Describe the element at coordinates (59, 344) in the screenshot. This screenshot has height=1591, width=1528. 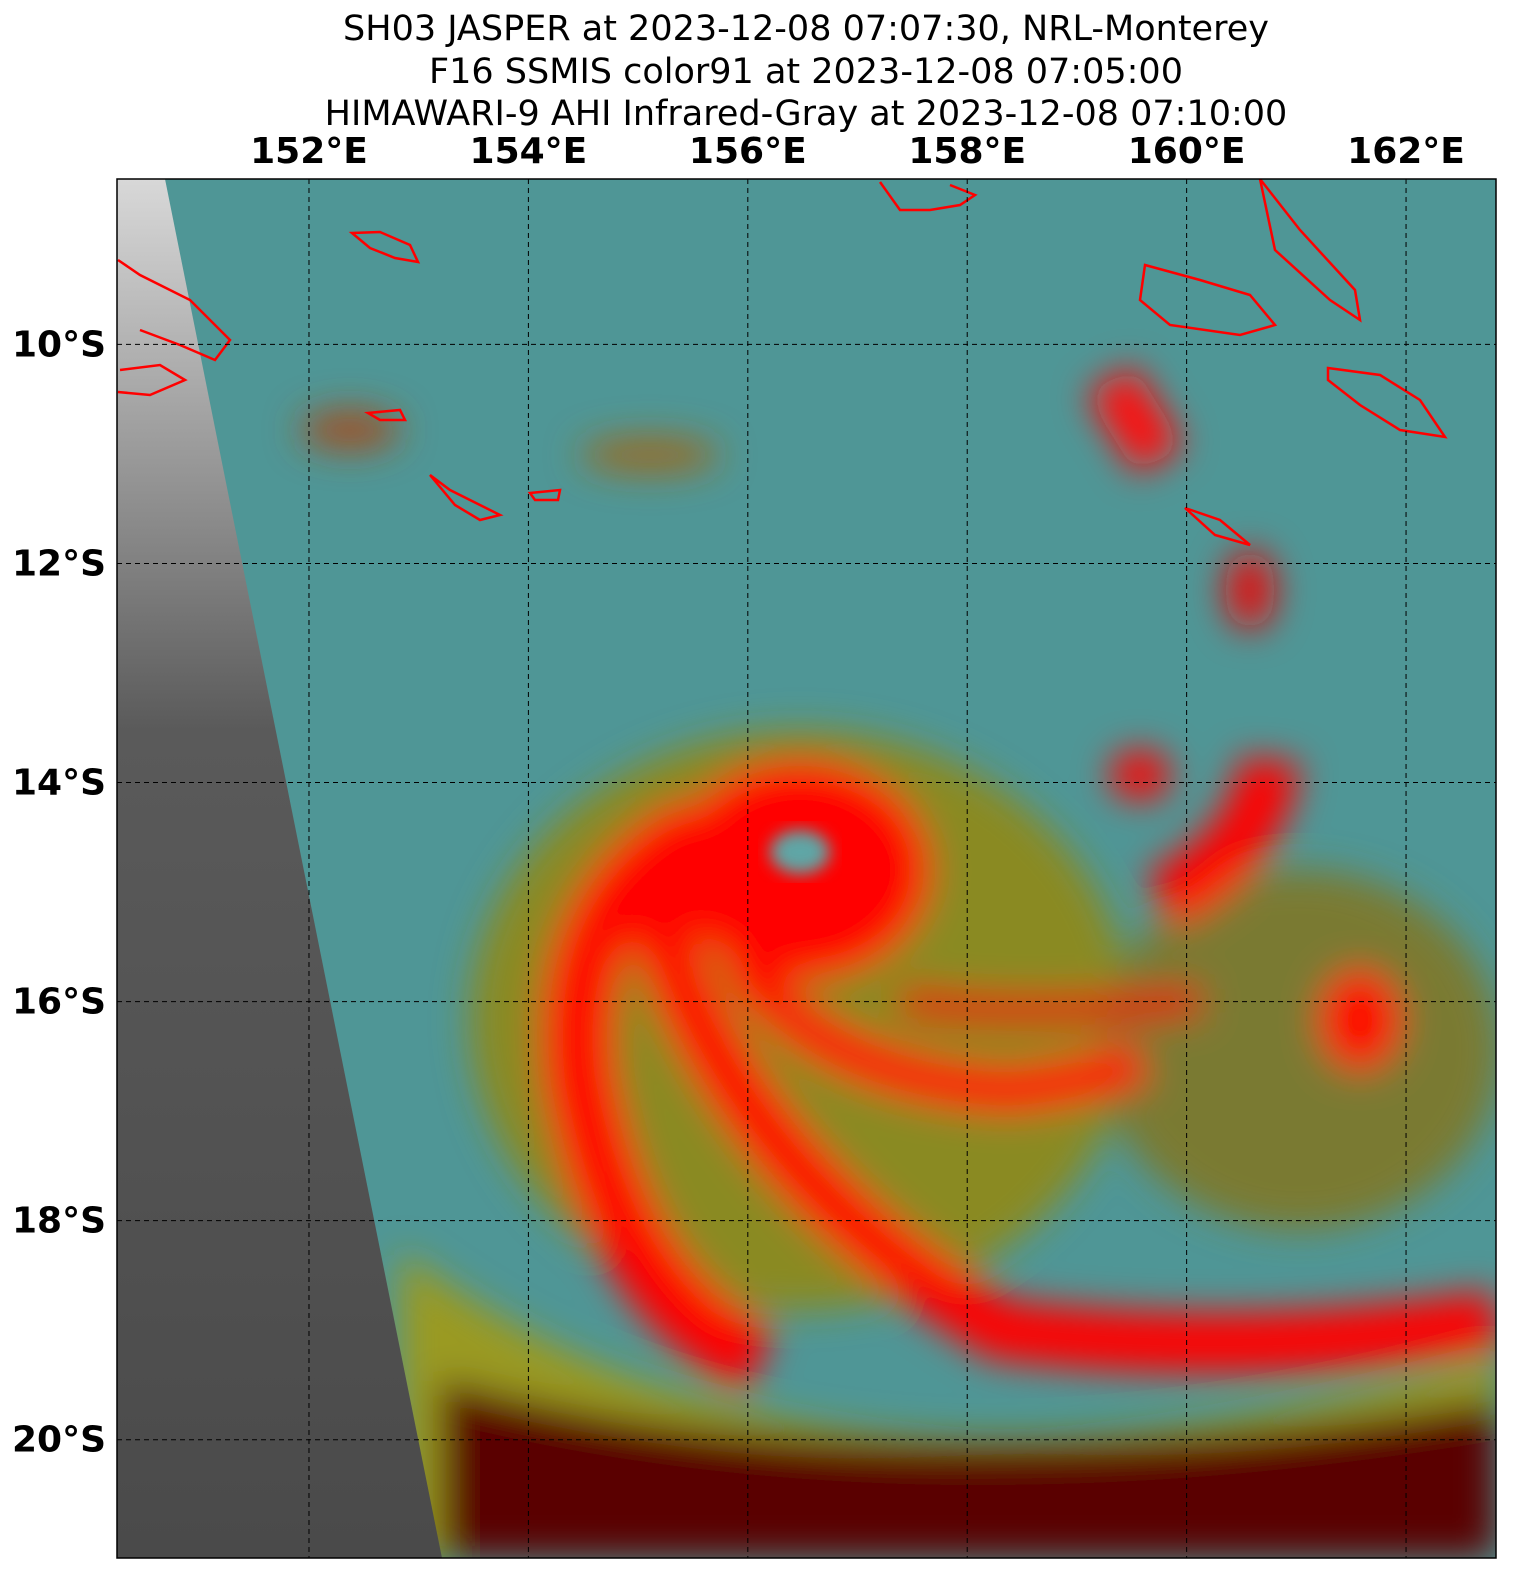
I see `y-tick-label: 10°S` at that location.